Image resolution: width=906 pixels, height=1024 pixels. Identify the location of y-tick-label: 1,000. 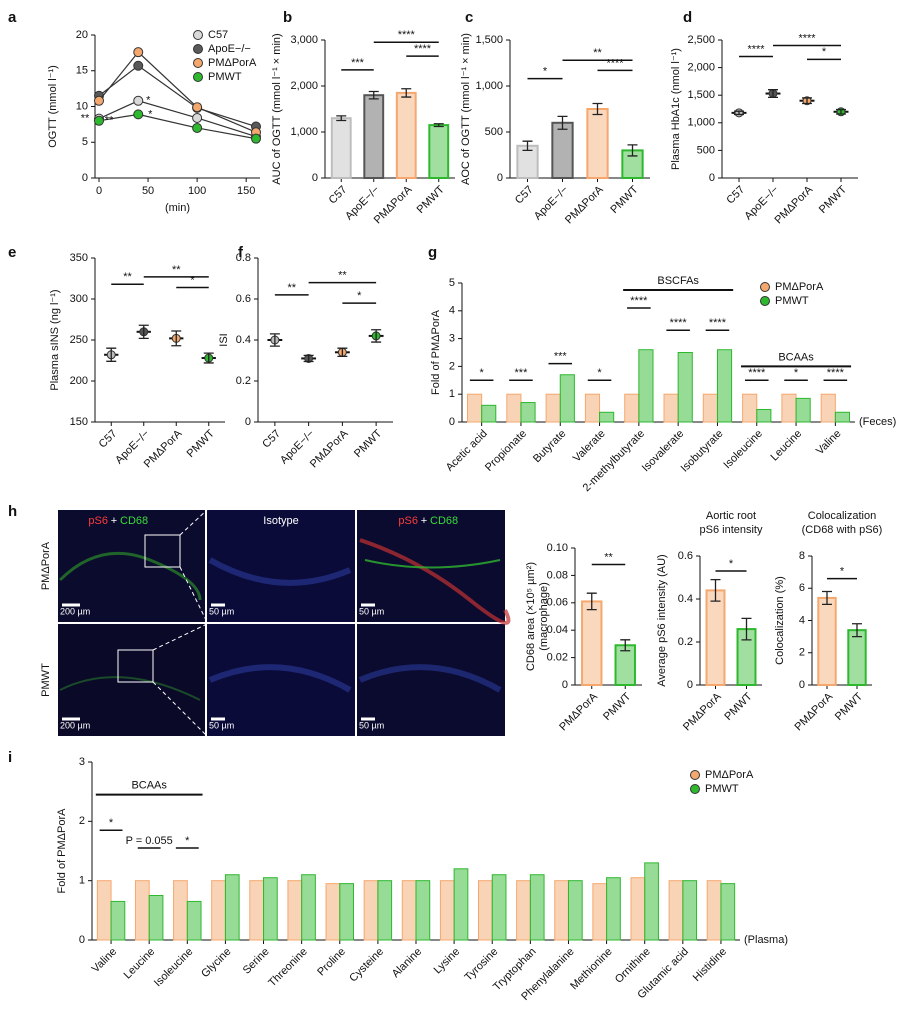
(701, 123).